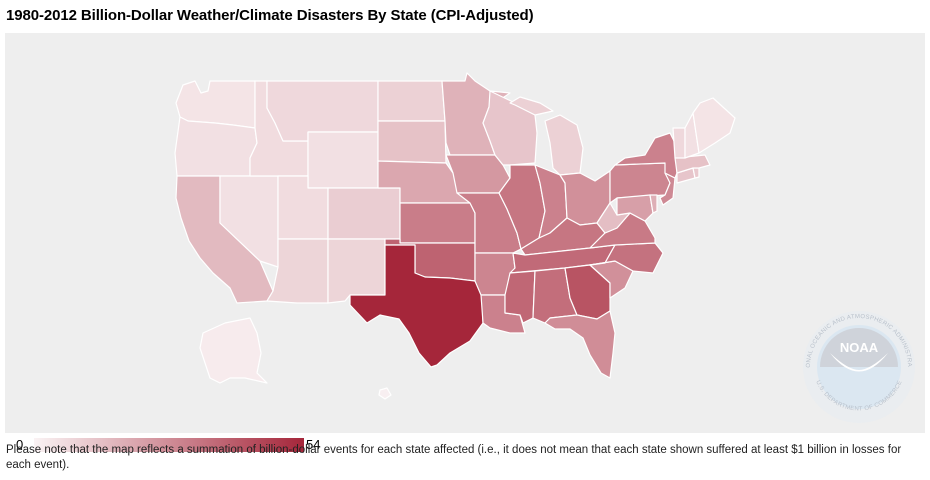  Describe the element at coordinates (667, 189) in the screenshot. I see `state-NJ` at that location.